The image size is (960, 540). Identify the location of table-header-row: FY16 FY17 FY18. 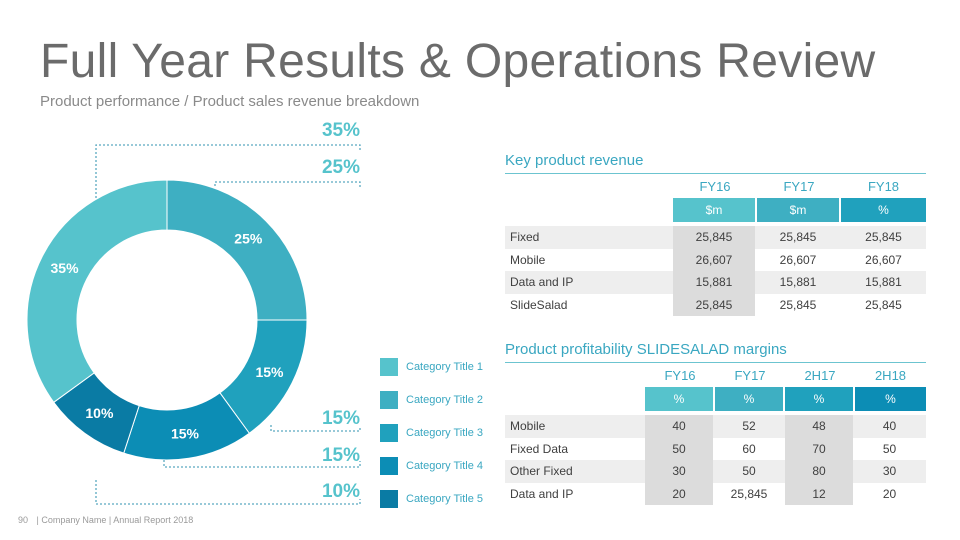
(715, 186).